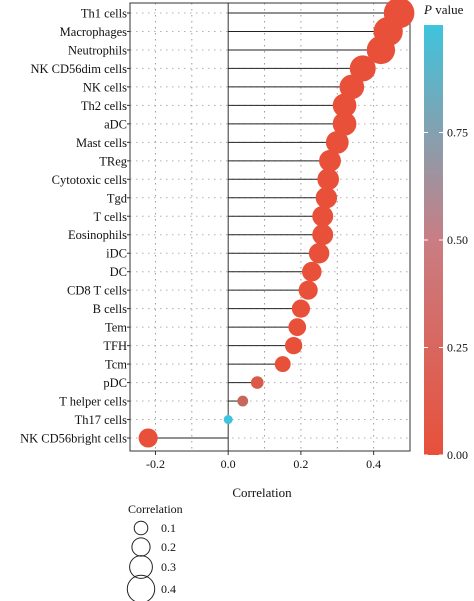  Describe the element at coordinates (78, 69) in the screenshot. I see `y-tick-label: NK CD56dim cells` at that location.